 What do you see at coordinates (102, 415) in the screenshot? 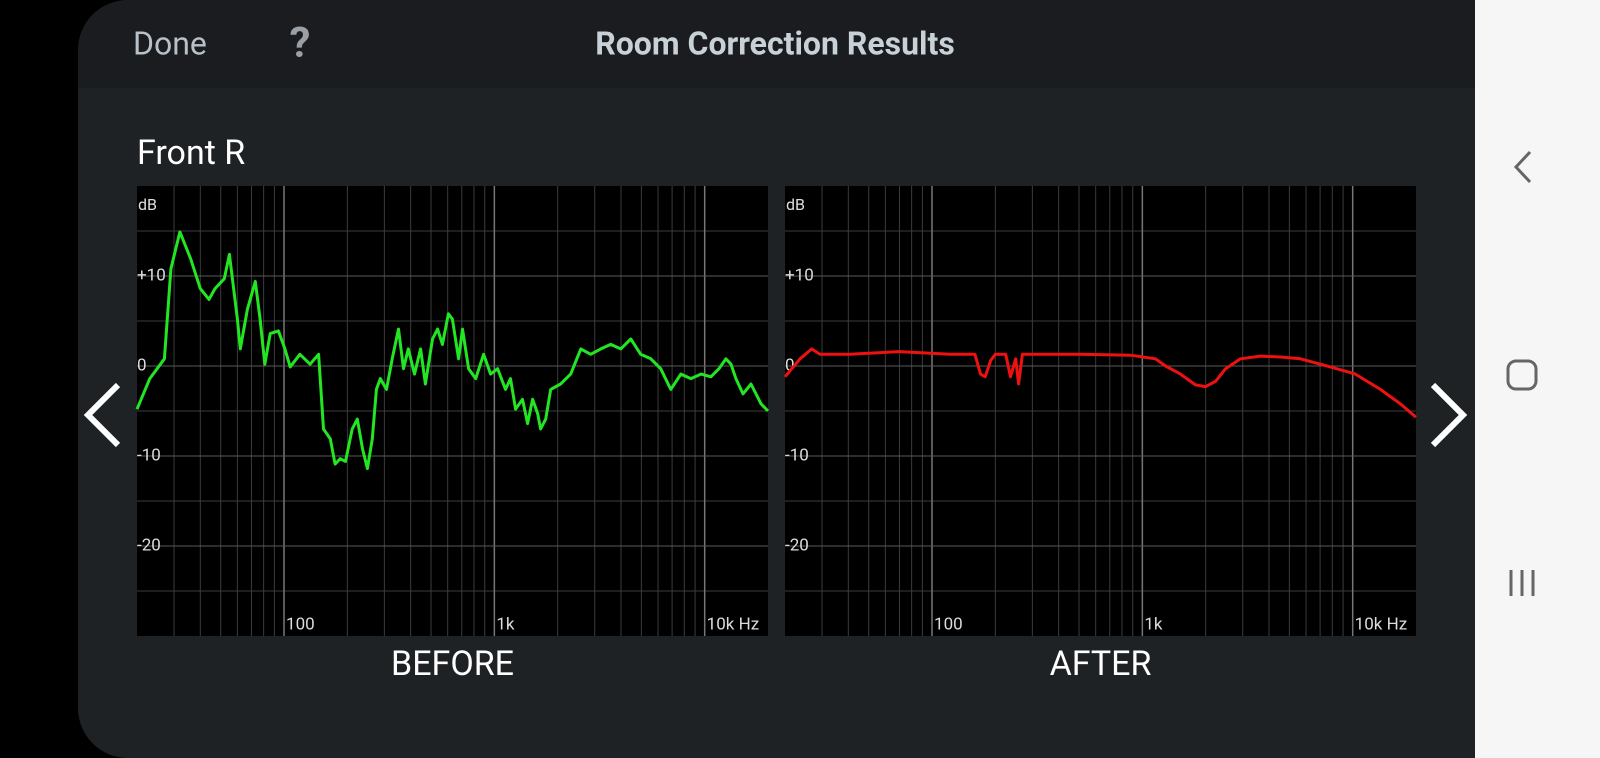
I see `prev-arrow` at bounding box center [102, 415].